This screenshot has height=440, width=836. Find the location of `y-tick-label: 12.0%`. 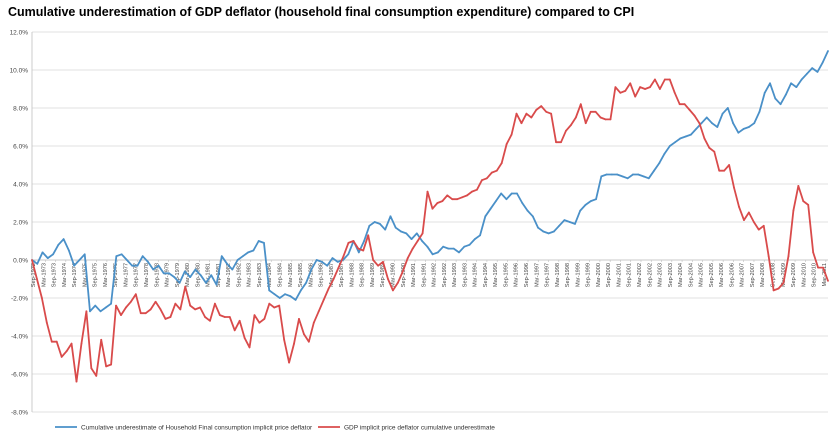

y-tick-label: 12.0% is located at coordinates (19, 32).